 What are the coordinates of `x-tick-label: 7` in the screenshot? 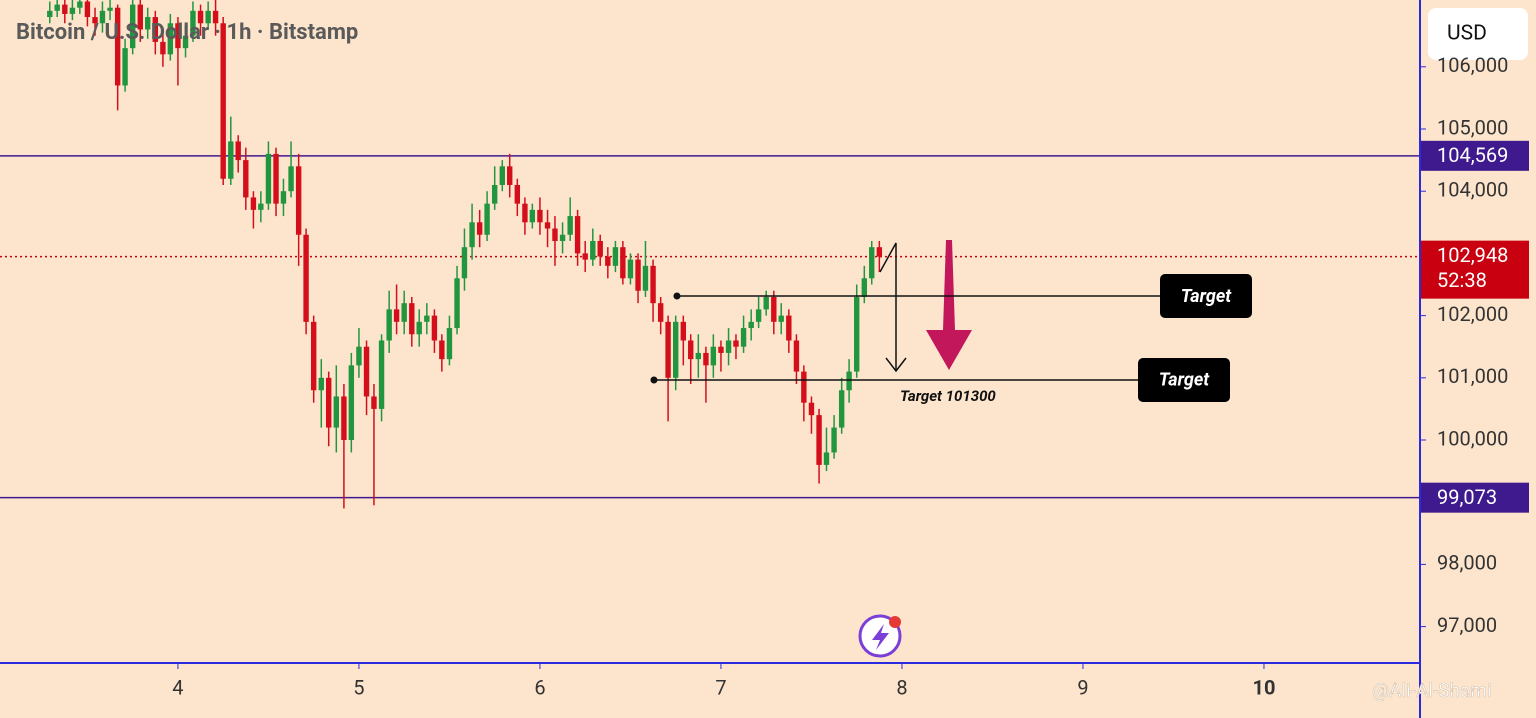 It's located at (720, 687).